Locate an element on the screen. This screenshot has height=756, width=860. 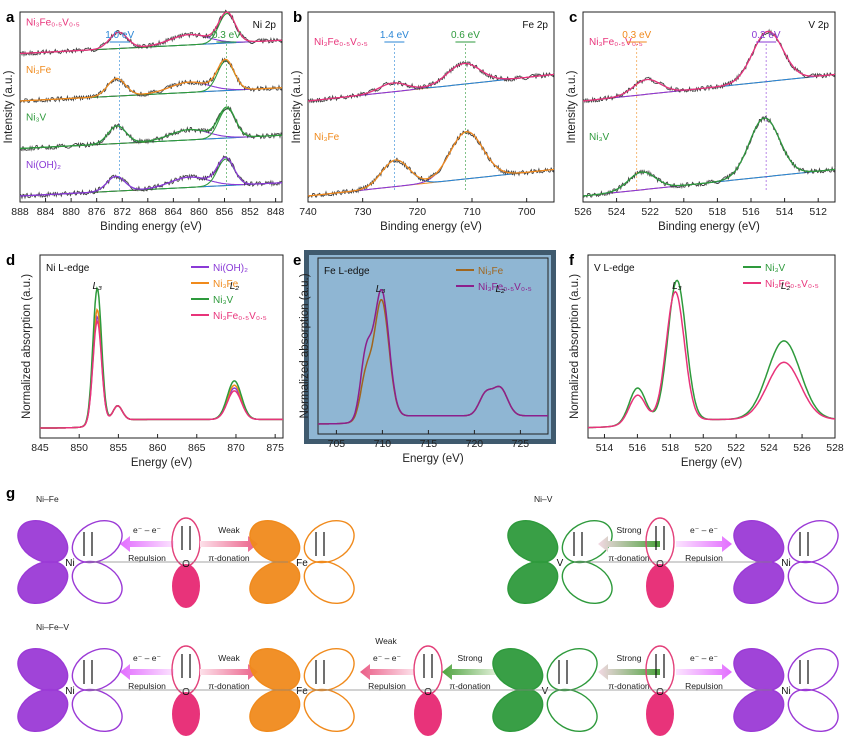
x-tick-label: 855 is located at coordinates (119, 448).